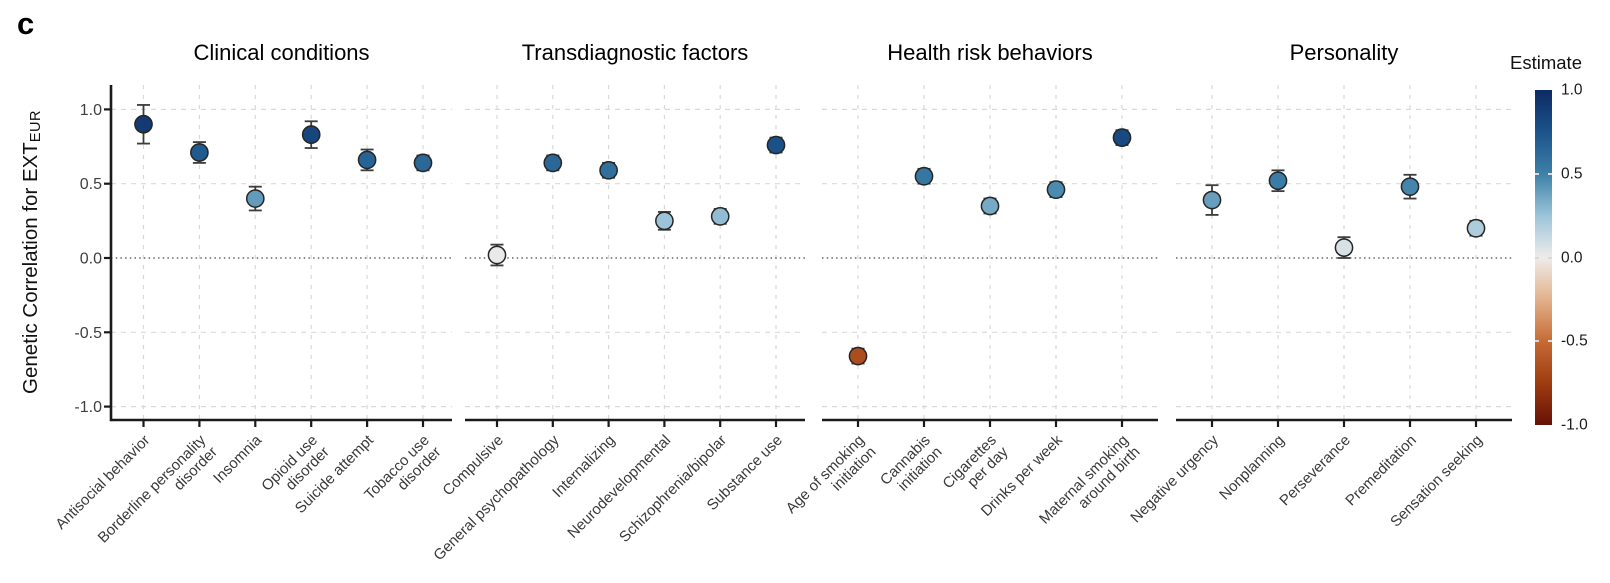  I want to click on data-point-negative-urgency, so click(1212, 200).